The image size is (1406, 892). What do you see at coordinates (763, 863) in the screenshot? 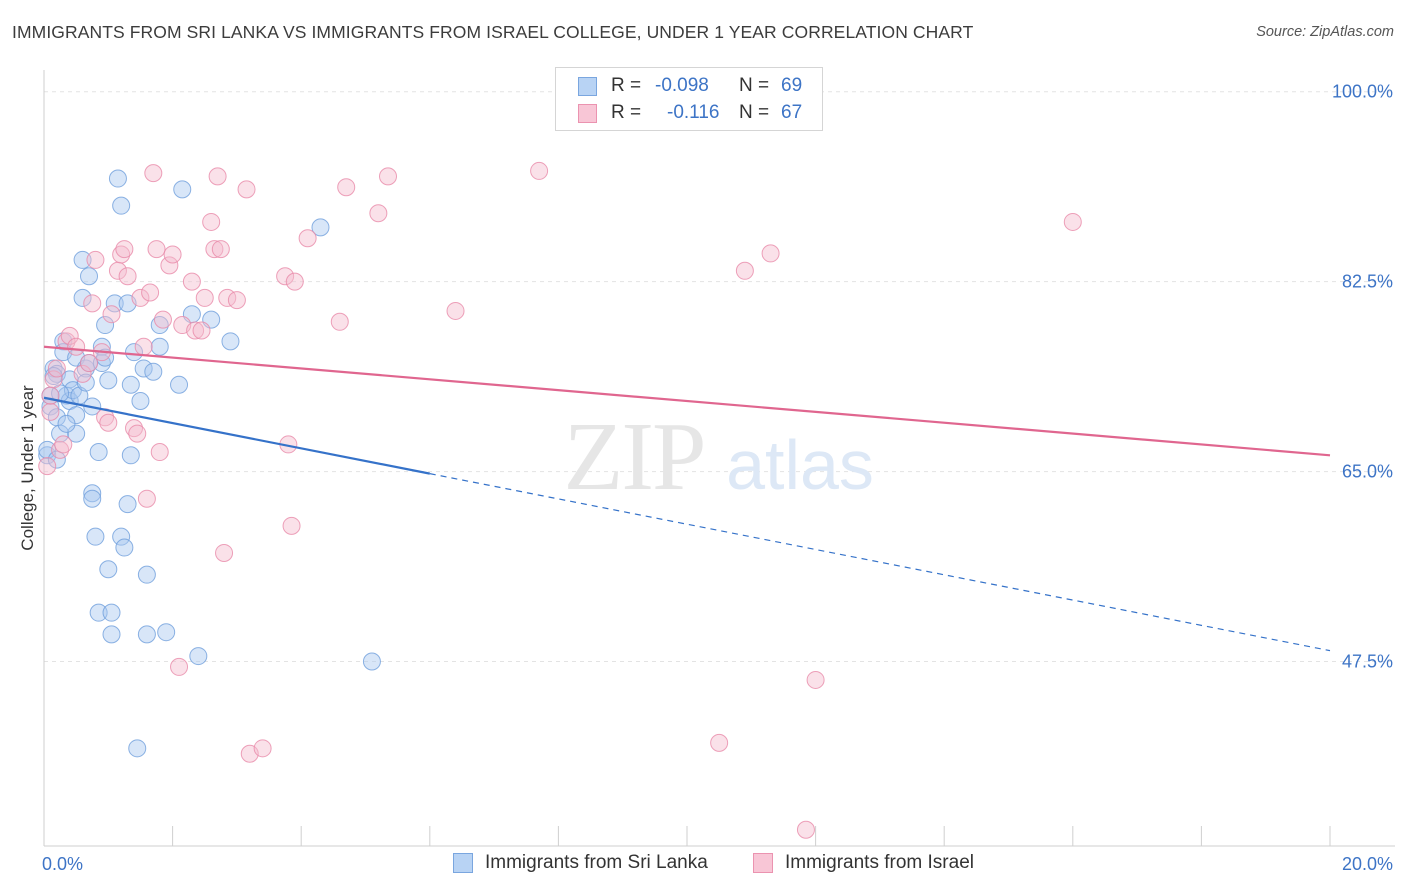
I see `series-swatch-israel` at bounding box center [763, 863].